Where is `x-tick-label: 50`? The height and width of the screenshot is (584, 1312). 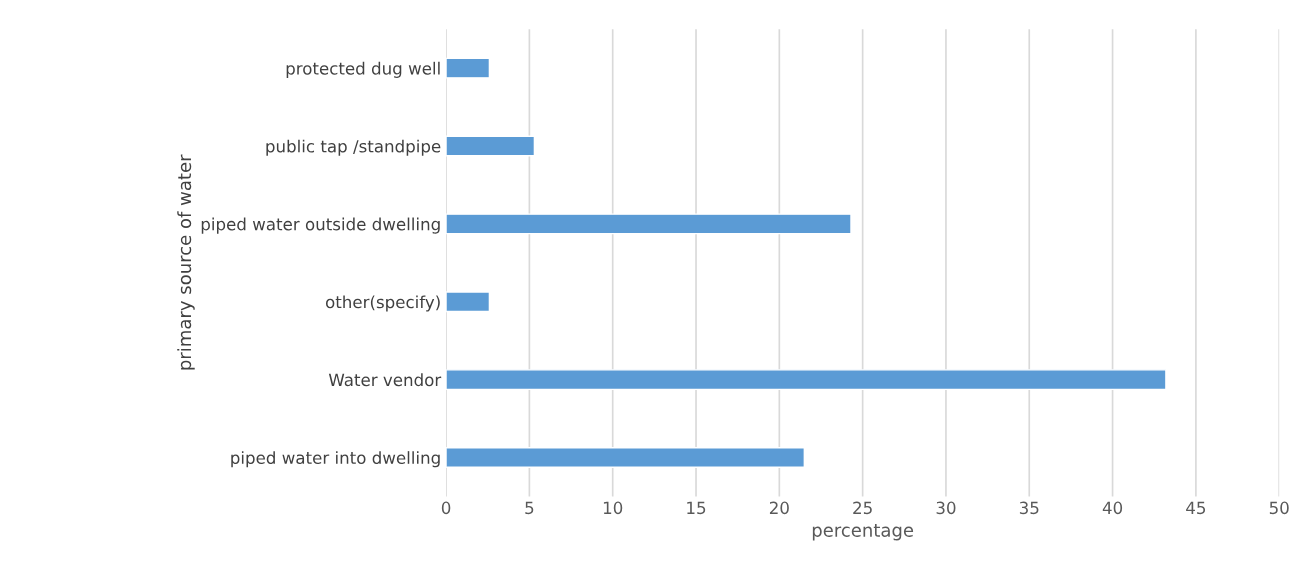
x-tick-label: 50 is located at coordinates (1279, 508).